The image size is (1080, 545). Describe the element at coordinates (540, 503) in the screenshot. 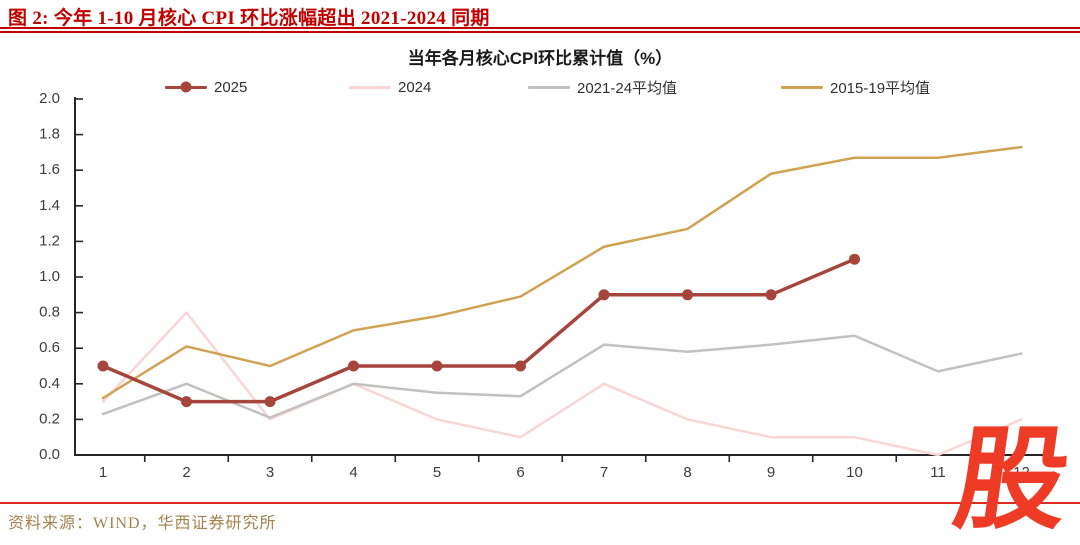

I see `footer-rule` at that location.